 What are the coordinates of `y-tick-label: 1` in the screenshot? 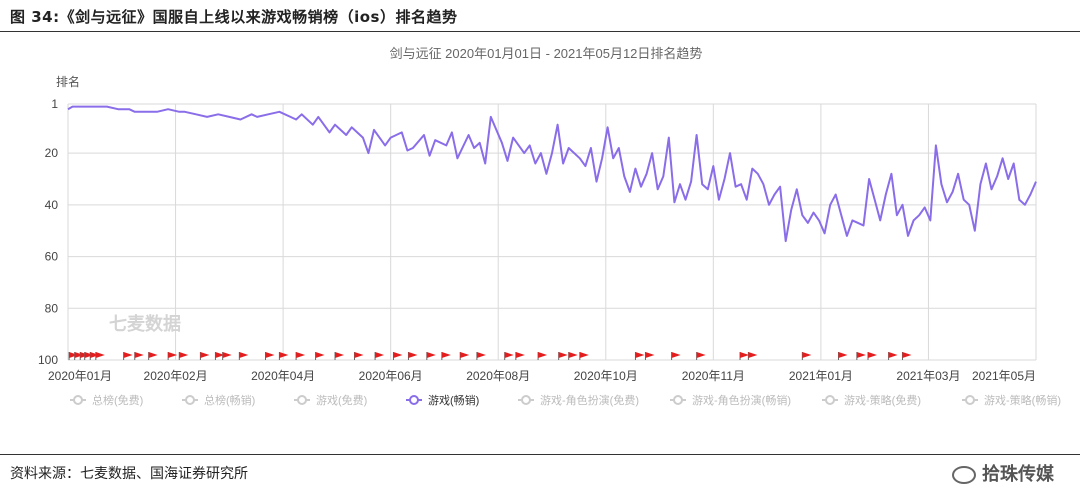 It's located at (54, 104).